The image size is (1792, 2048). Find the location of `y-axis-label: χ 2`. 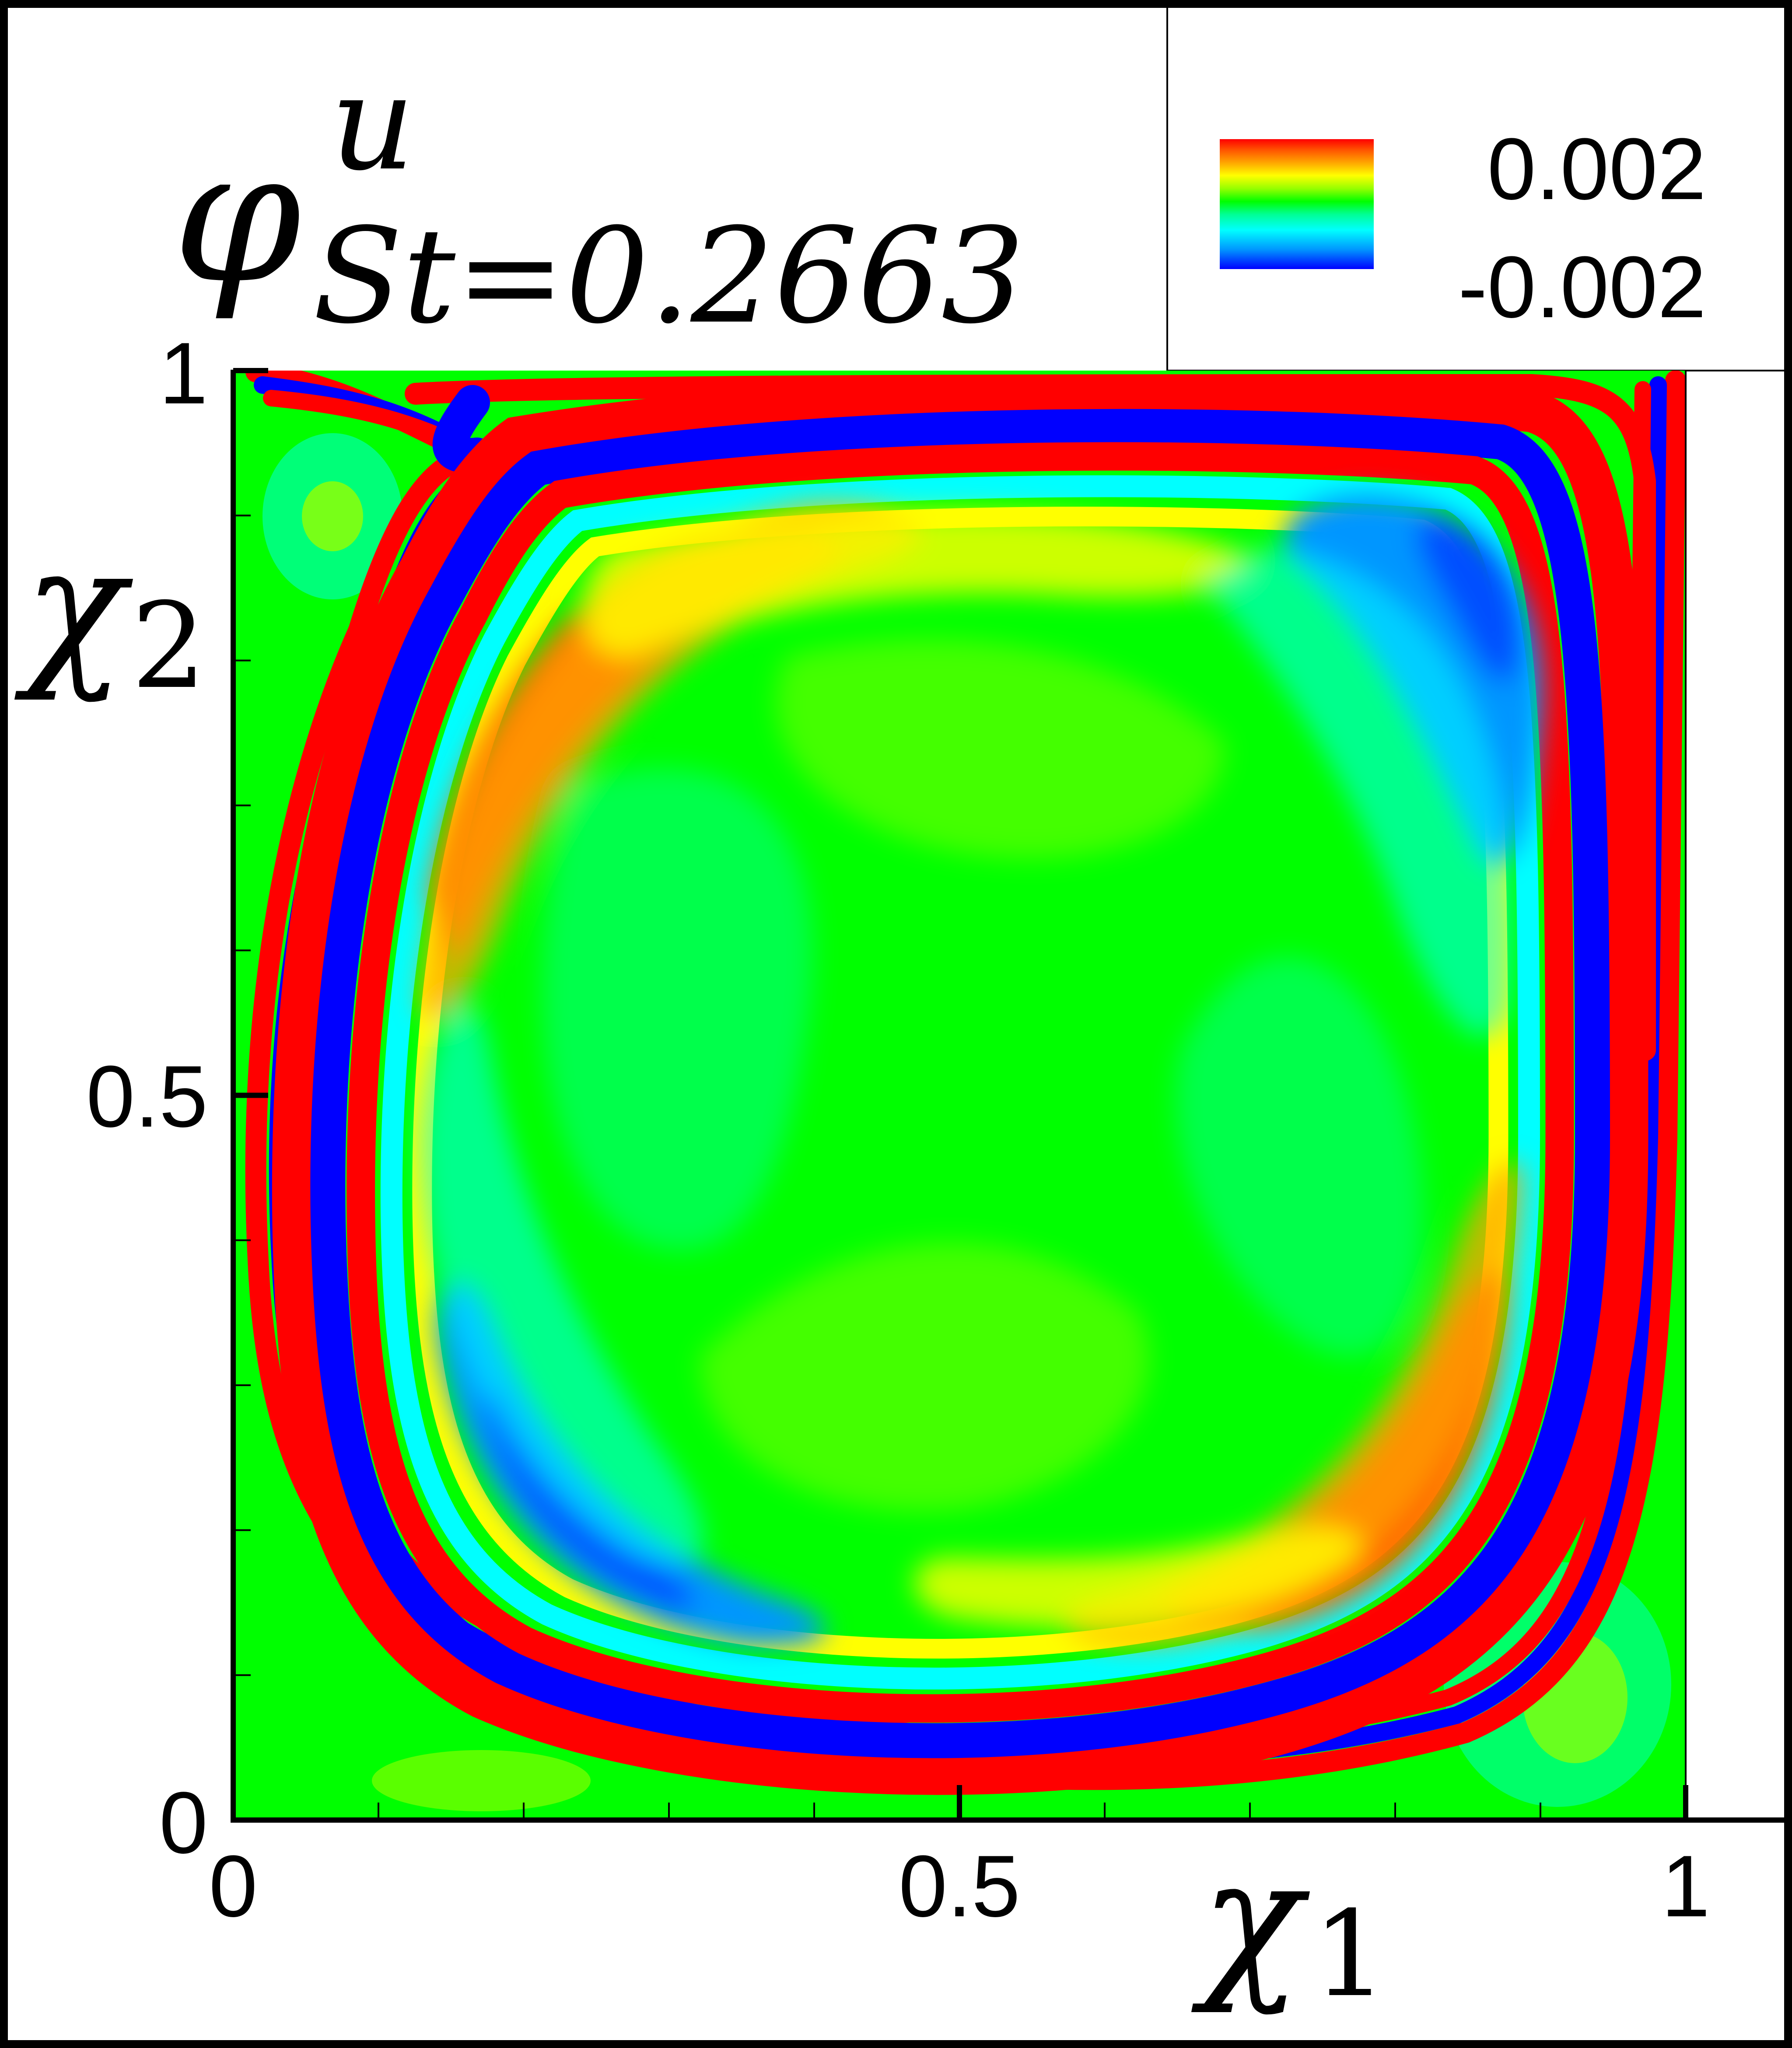

y-axis-label: χ 2 is located at coordinates (110, 613).